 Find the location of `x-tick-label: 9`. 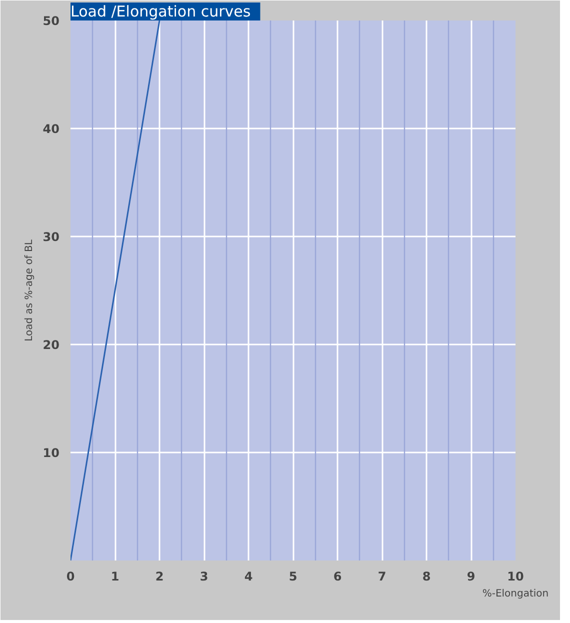

x-tick-label: 9 is located at coordinates (471, 577).